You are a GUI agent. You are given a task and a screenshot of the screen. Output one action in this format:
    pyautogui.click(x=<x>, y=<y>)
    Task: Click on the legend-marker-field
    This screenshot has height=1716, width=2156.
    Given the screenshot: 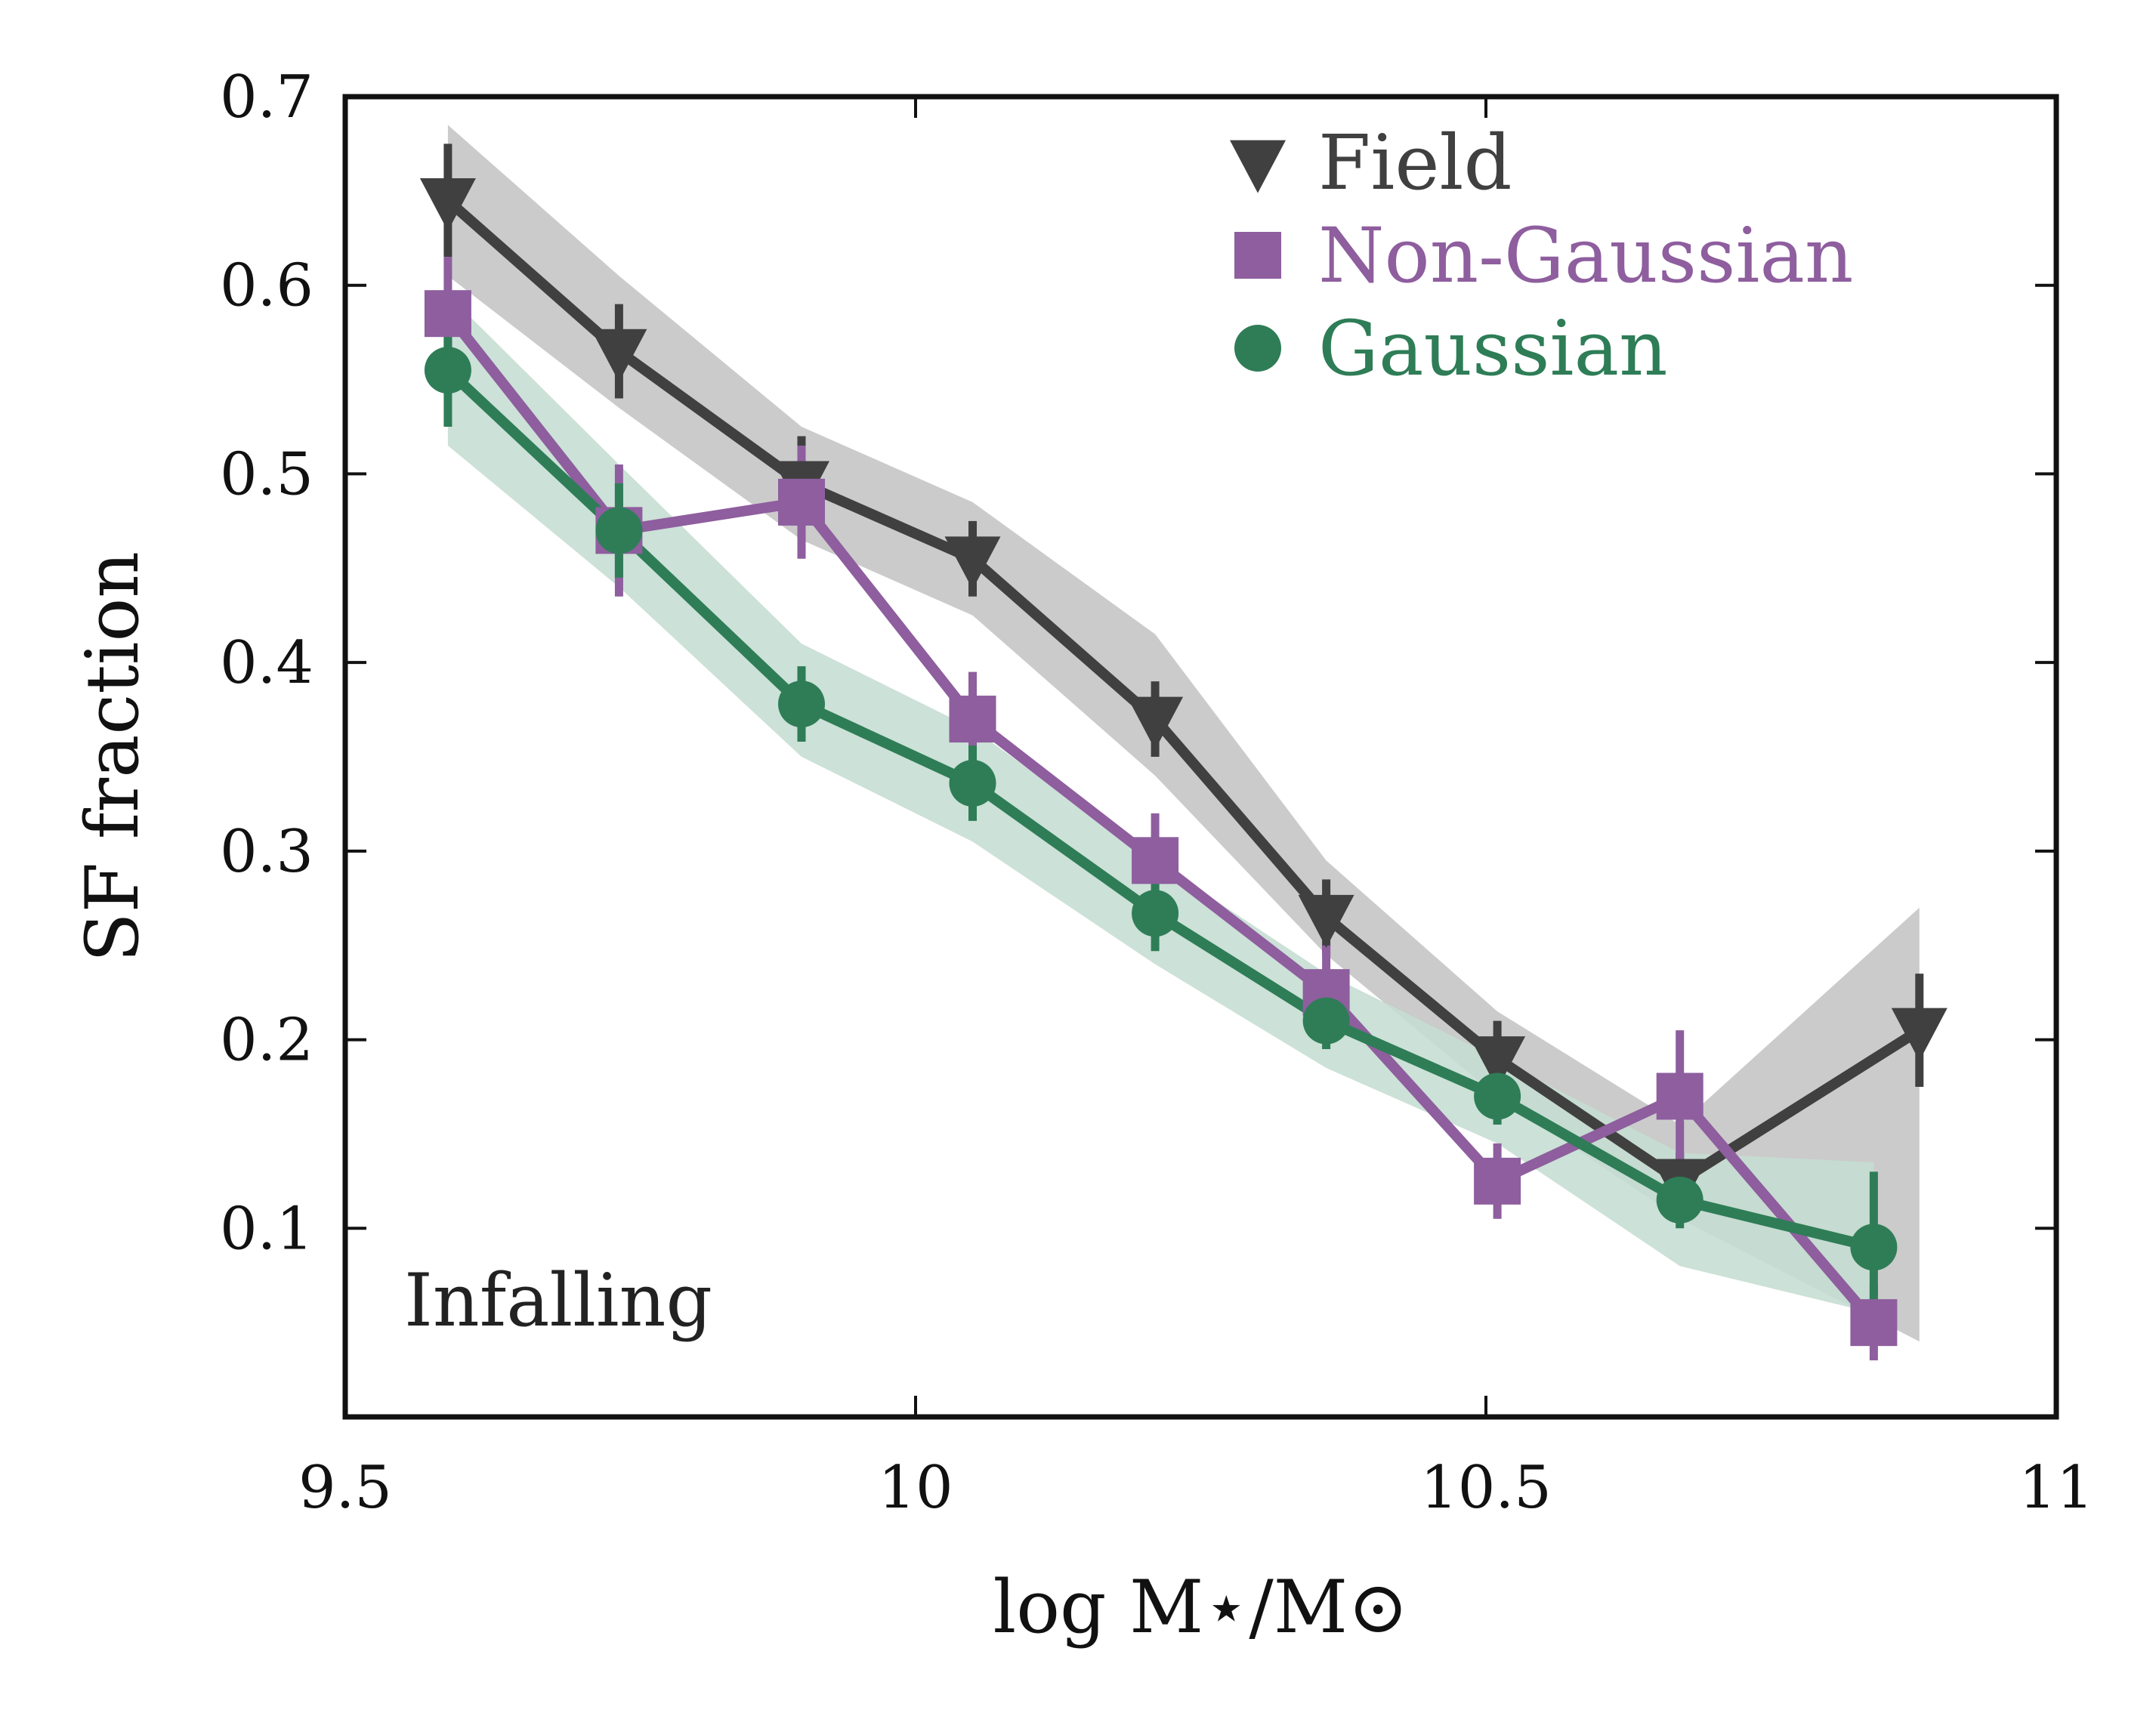 What is the action you would take?
    pyautogui.click(x=1258, y=167)
    